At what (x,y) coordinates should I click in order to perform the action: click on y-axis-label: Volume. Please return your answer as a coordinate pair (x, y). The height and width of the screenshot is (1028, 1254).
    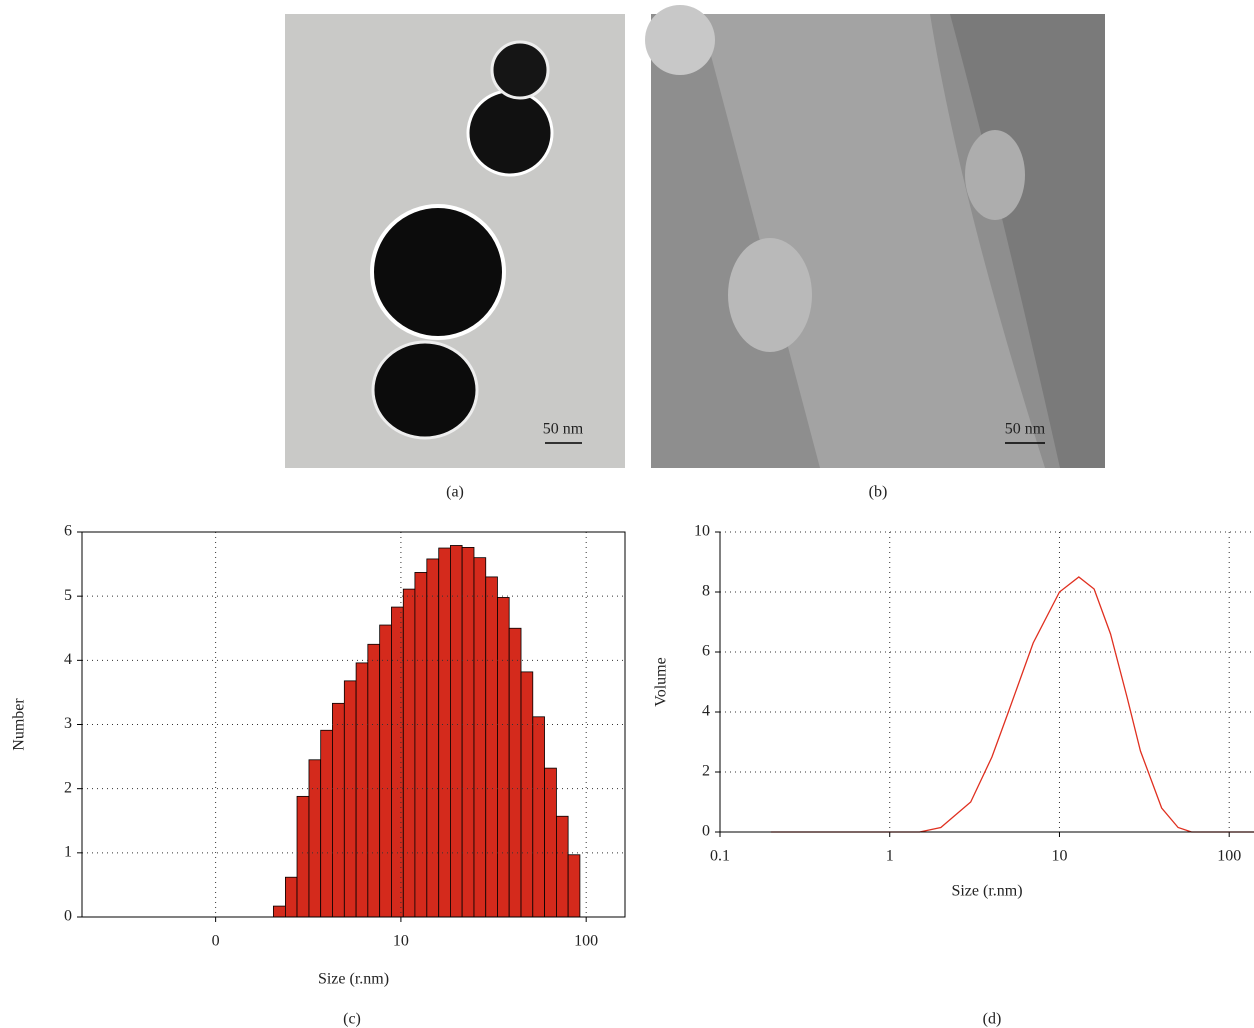
    Looking at the image, I should click on (661, 681).